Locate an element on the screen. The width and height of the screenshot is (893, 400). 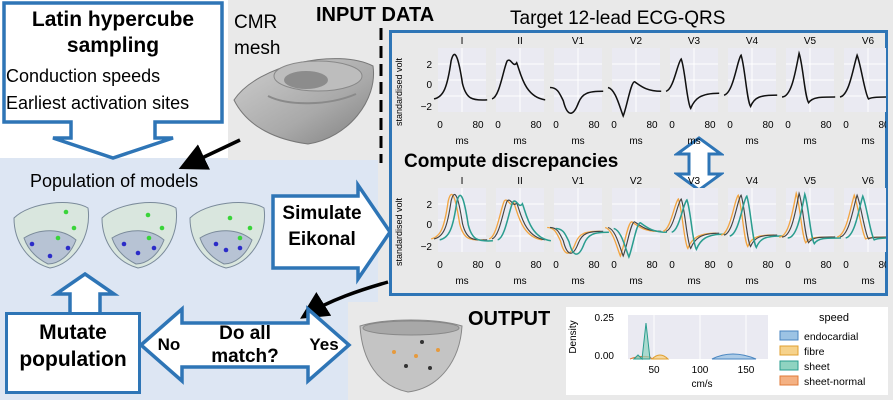
decision-line2: match? is located at coordinates (245, 356).